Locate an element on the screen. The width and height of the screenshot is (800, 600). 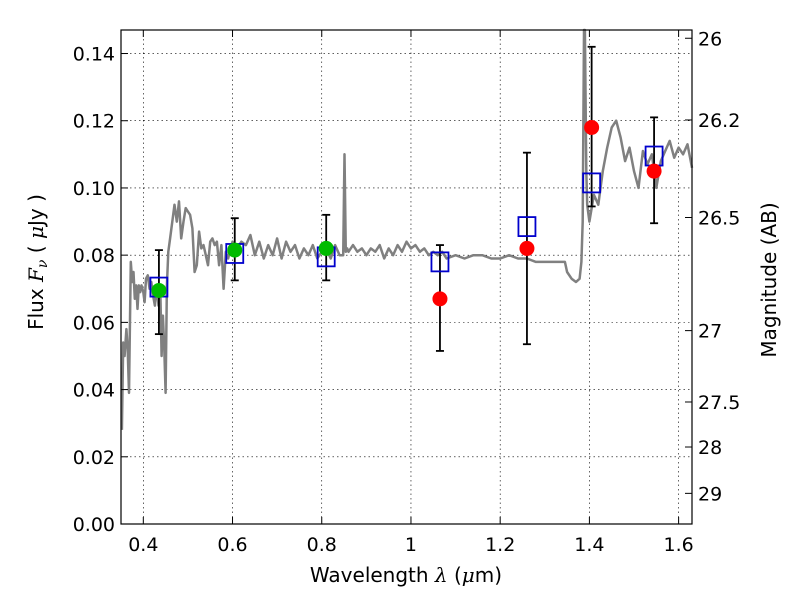
x-tick-label: 0.4 is located at coordinates (143, 545).